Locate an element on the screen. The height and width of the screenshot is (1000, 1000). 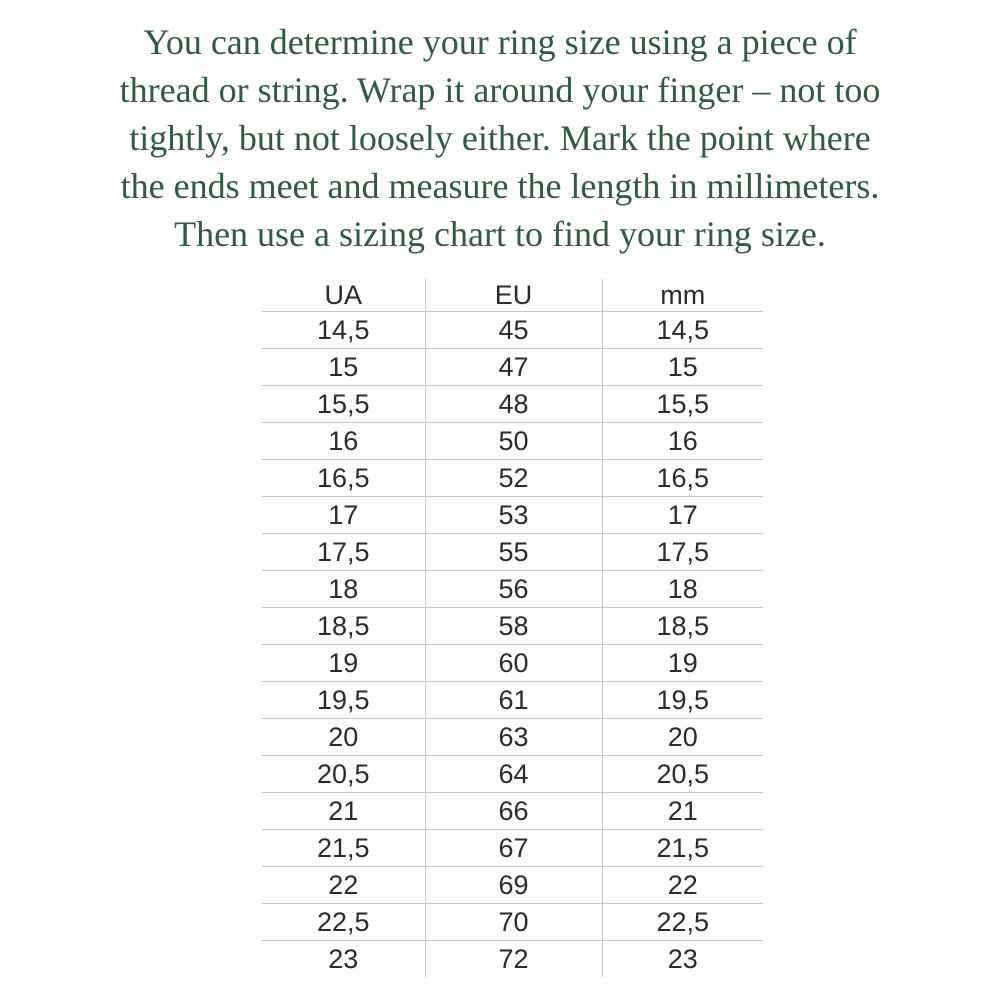
table-cell: 48 is located at coordinates (514, 404).